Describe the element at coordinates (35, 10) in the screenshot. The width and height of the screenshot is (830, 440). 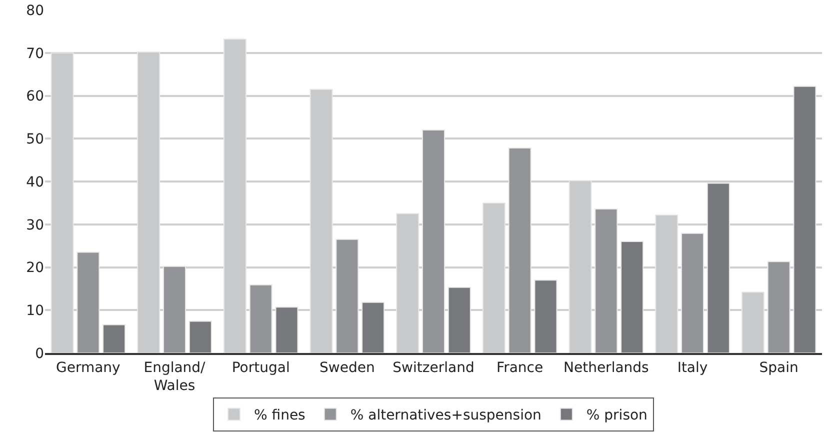
I see `y-tick-label: 80` at that location.